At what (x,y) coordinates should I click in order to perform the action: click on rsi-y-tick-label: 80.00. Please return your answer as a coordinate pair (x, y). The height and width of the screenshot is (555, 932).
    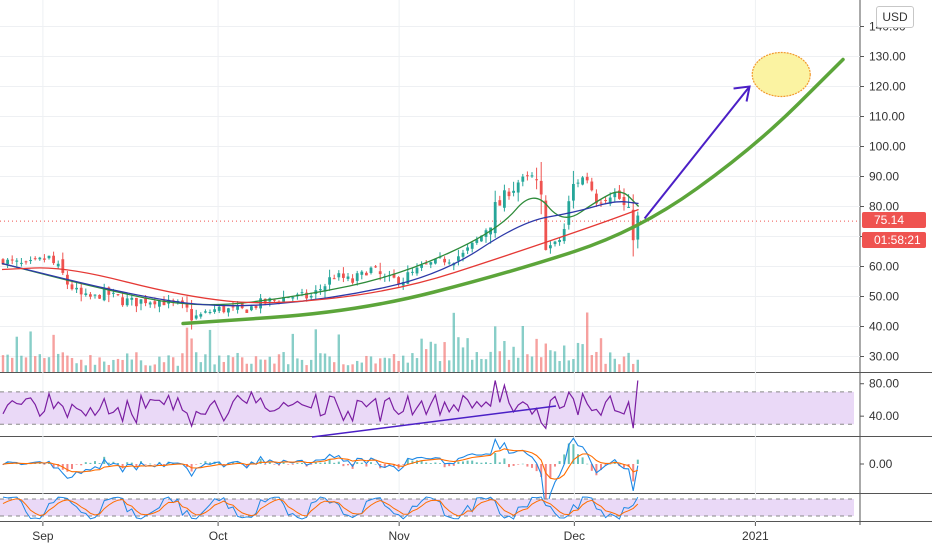
    Looking at the image, I should click on (884, 384).